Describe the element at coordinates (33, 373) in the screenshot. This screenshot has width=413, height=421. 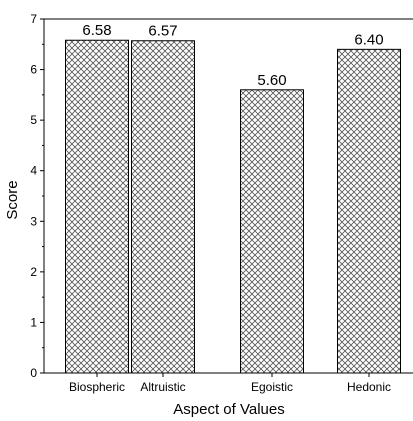
I see `y-tick-label: 0` at that location.